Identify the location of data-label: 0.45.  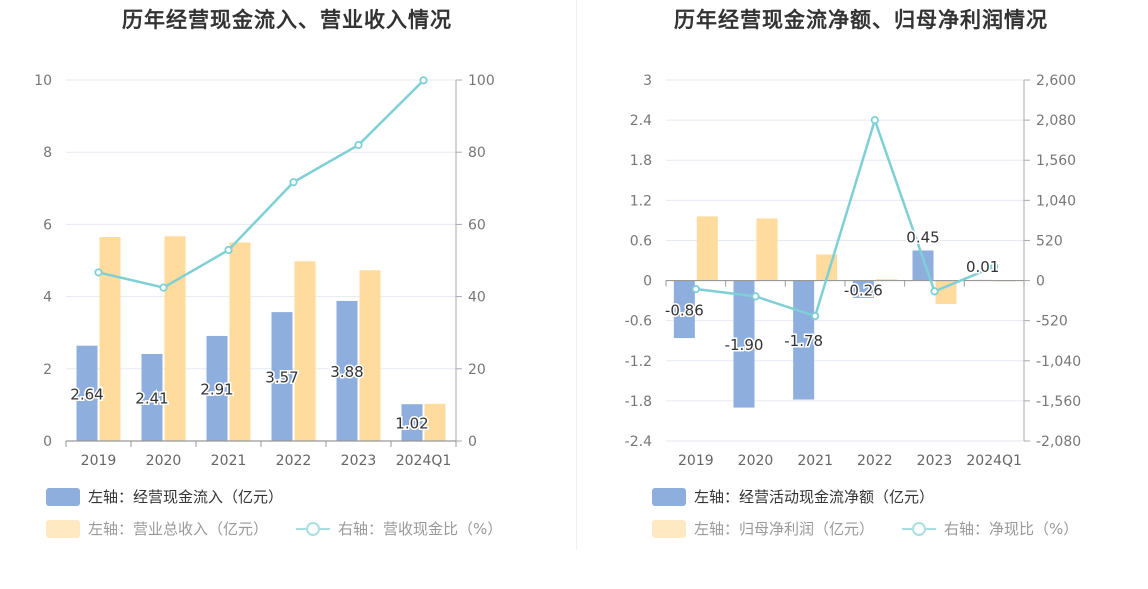
(922, 237).